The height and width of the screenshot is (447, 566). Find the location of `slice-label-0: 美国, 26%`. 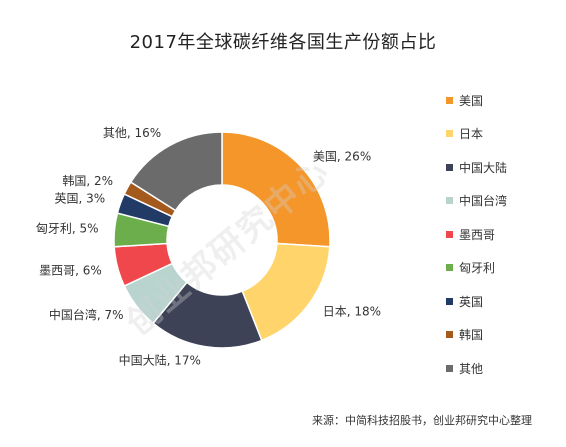

slice-label-0: 美国, 26% is located at coordinates (342, 156).